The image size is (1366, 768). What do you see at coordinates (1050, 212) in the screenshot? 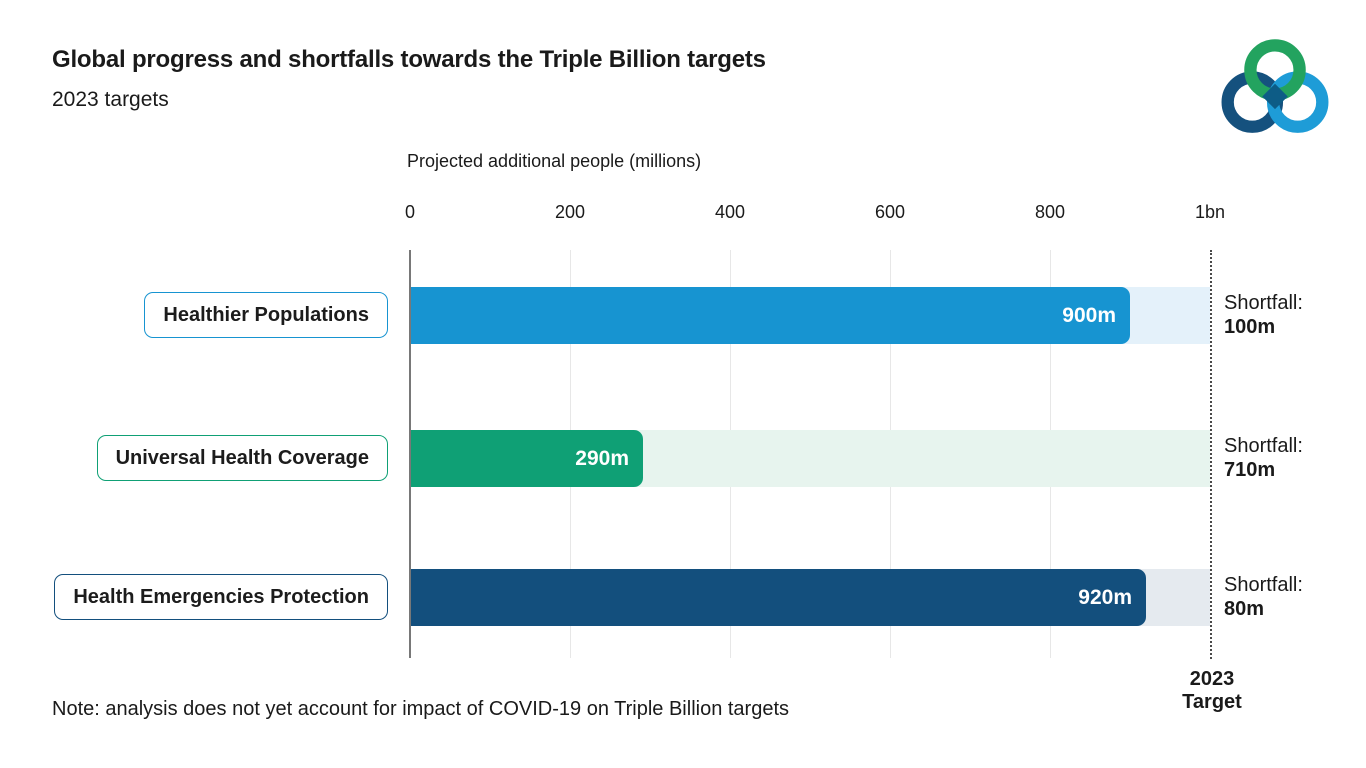
I see `x-tick-800: 800` at bounding box center [1050, 212].